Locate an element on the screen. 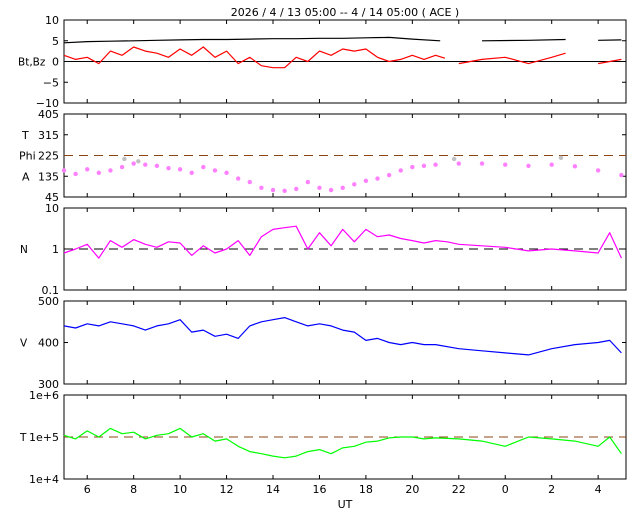 Image resolution: width=640 pixels, height=512 pixels. y-axis-label: Phi is located at coordinates (27, 156).